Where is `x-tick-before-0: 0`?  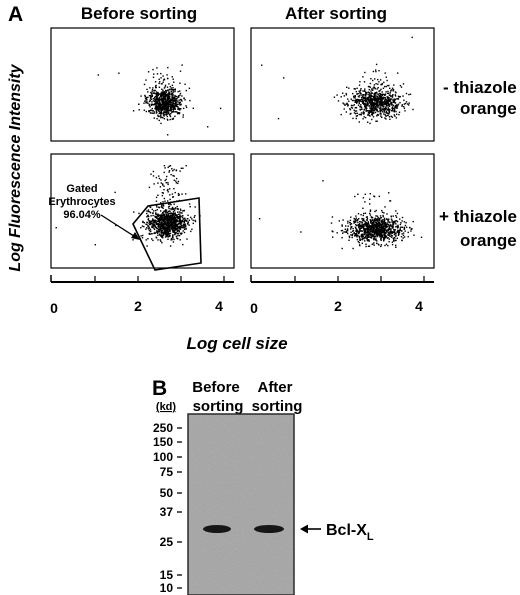
x-tick-before-0: 0 is located at coordinates (54, 308).